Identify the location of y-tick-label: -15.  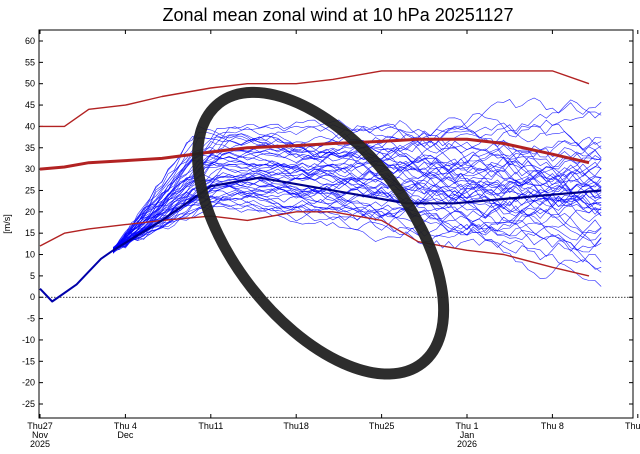
(28, 361).